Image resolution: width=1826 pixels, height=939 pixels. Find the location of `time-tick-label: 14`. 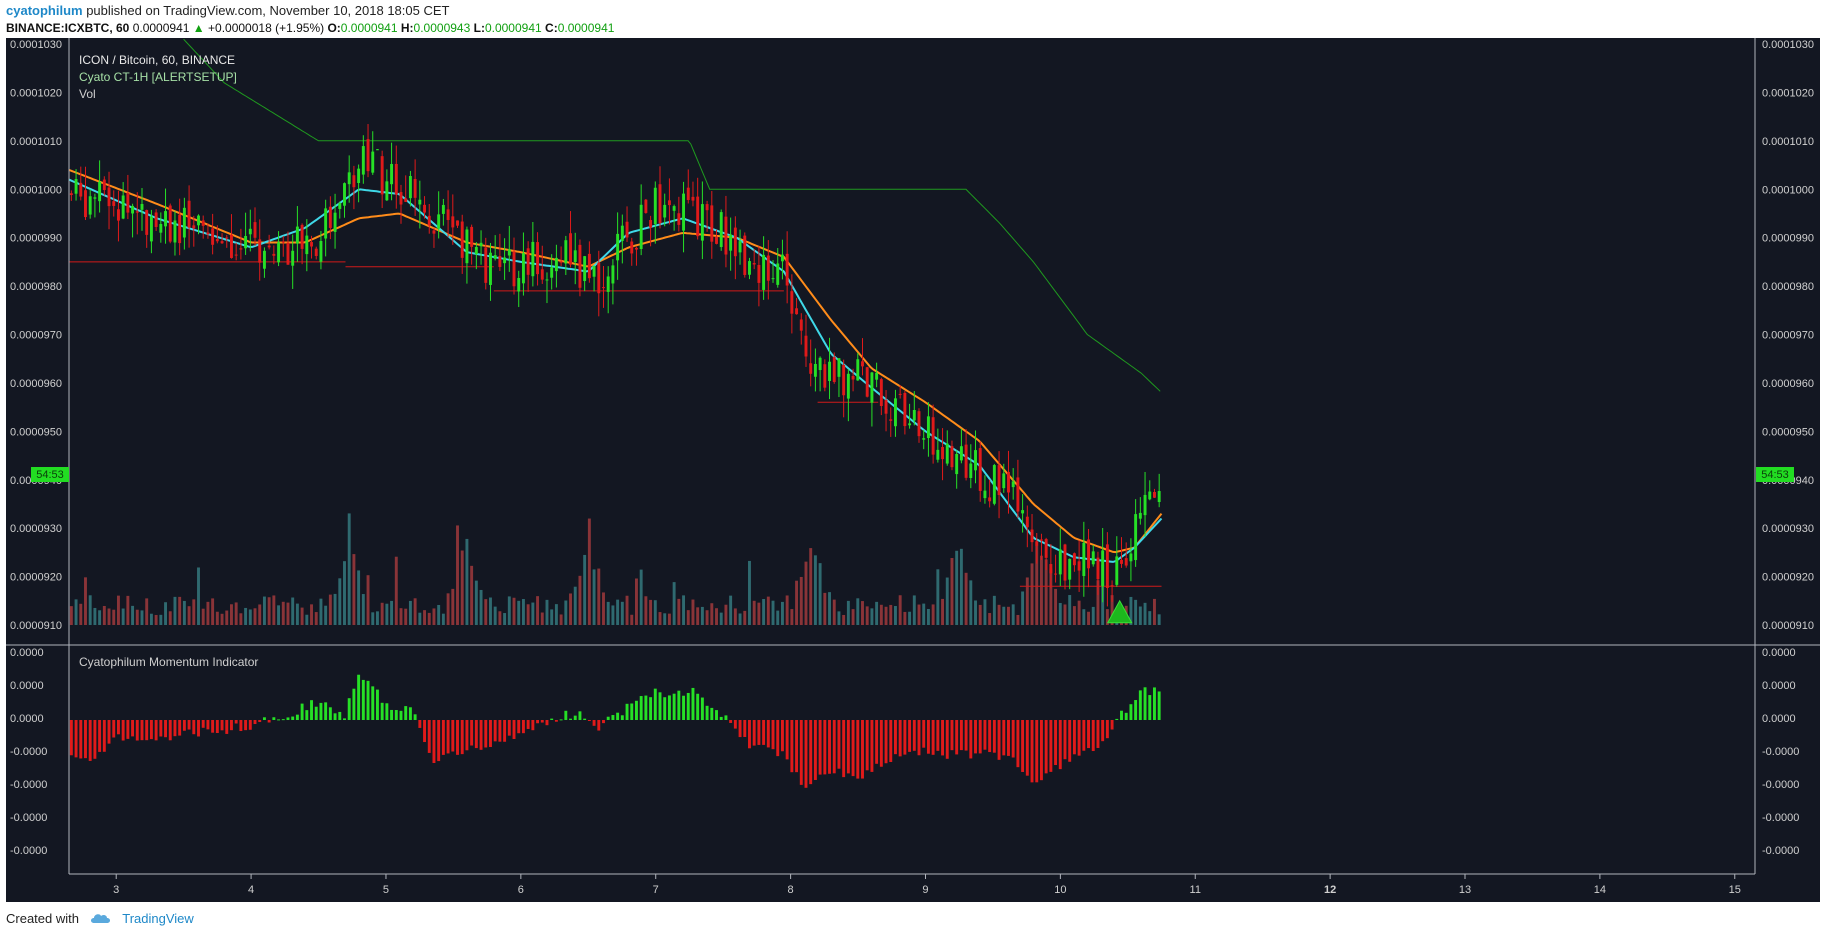

time-tick-label: 14 is located at coordinates (1600, 890).